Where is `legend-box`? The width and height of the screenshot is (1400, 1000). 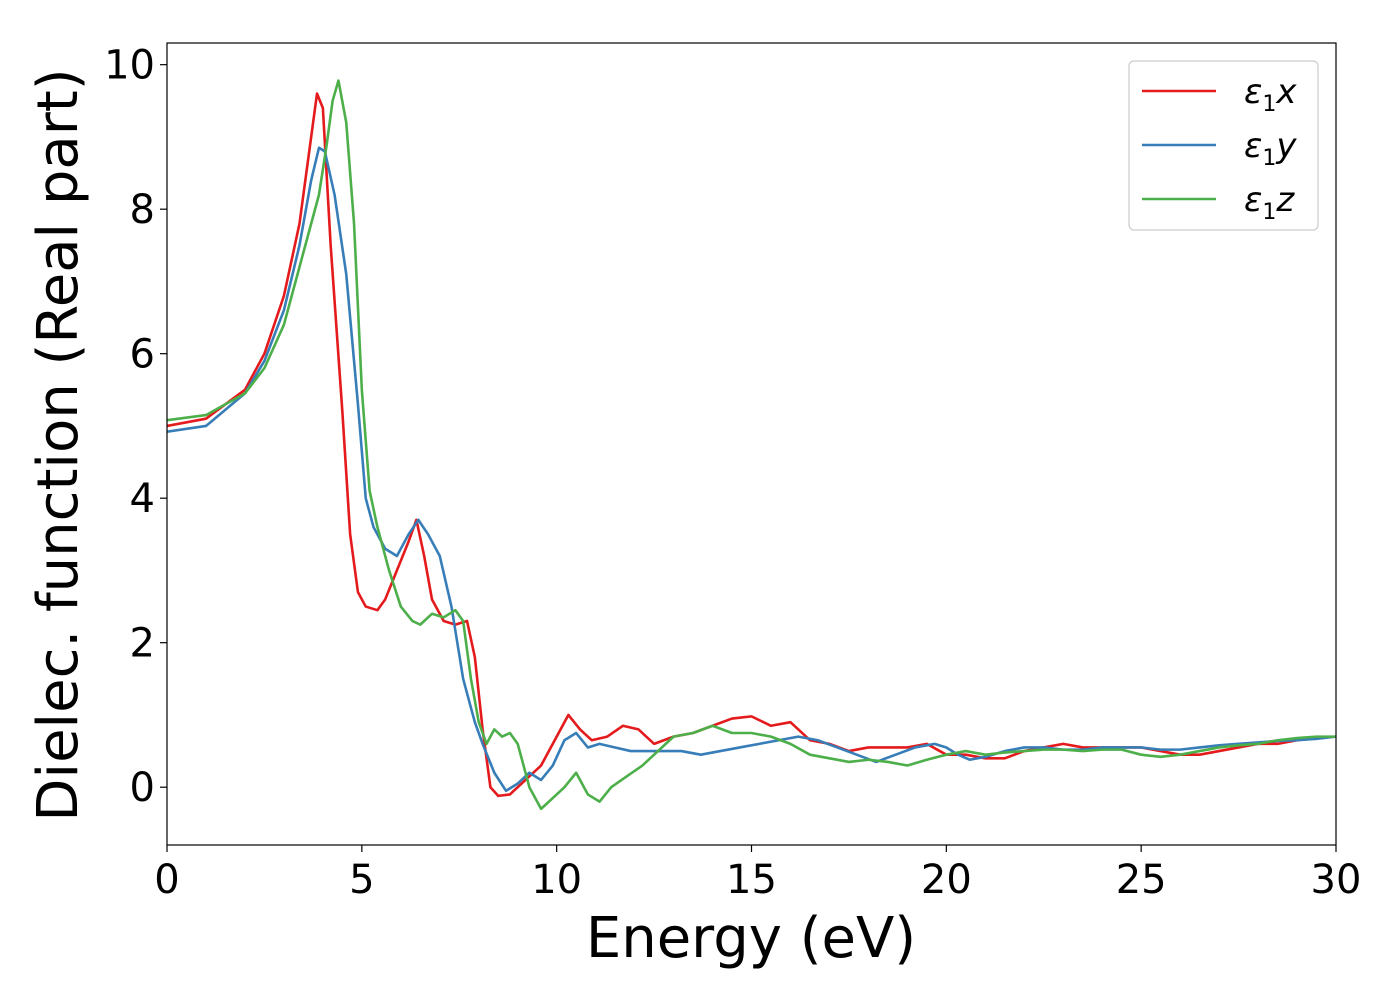
legend-box is located at coordinates (1223, 145).